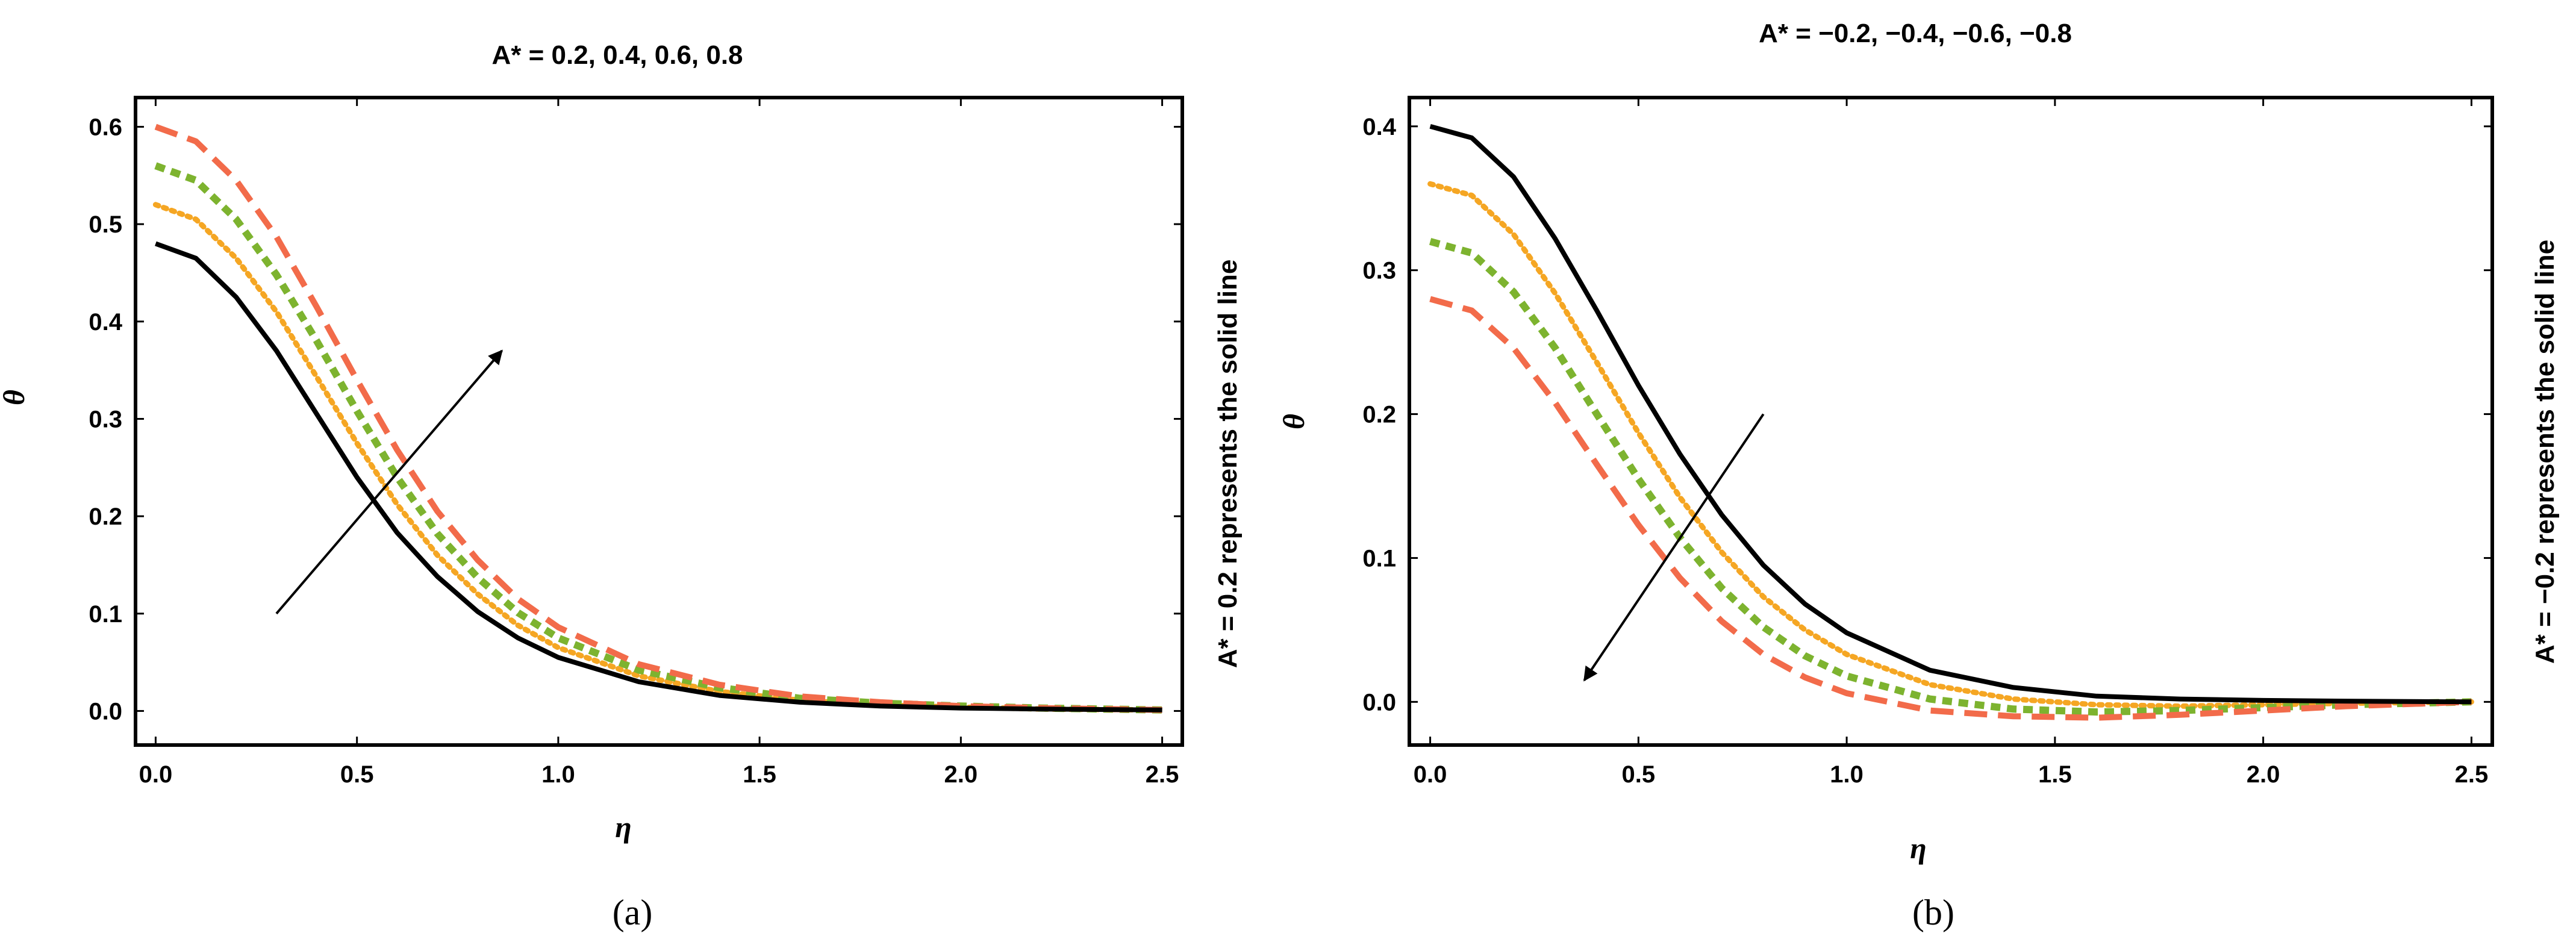 This screenshot has height=945, width=2576. Describe the element at coordinates (617, 55) in the screenshot. I see `panel-a-title: A* = 0.2, 0.4, 0.6, 0.8` at that location.